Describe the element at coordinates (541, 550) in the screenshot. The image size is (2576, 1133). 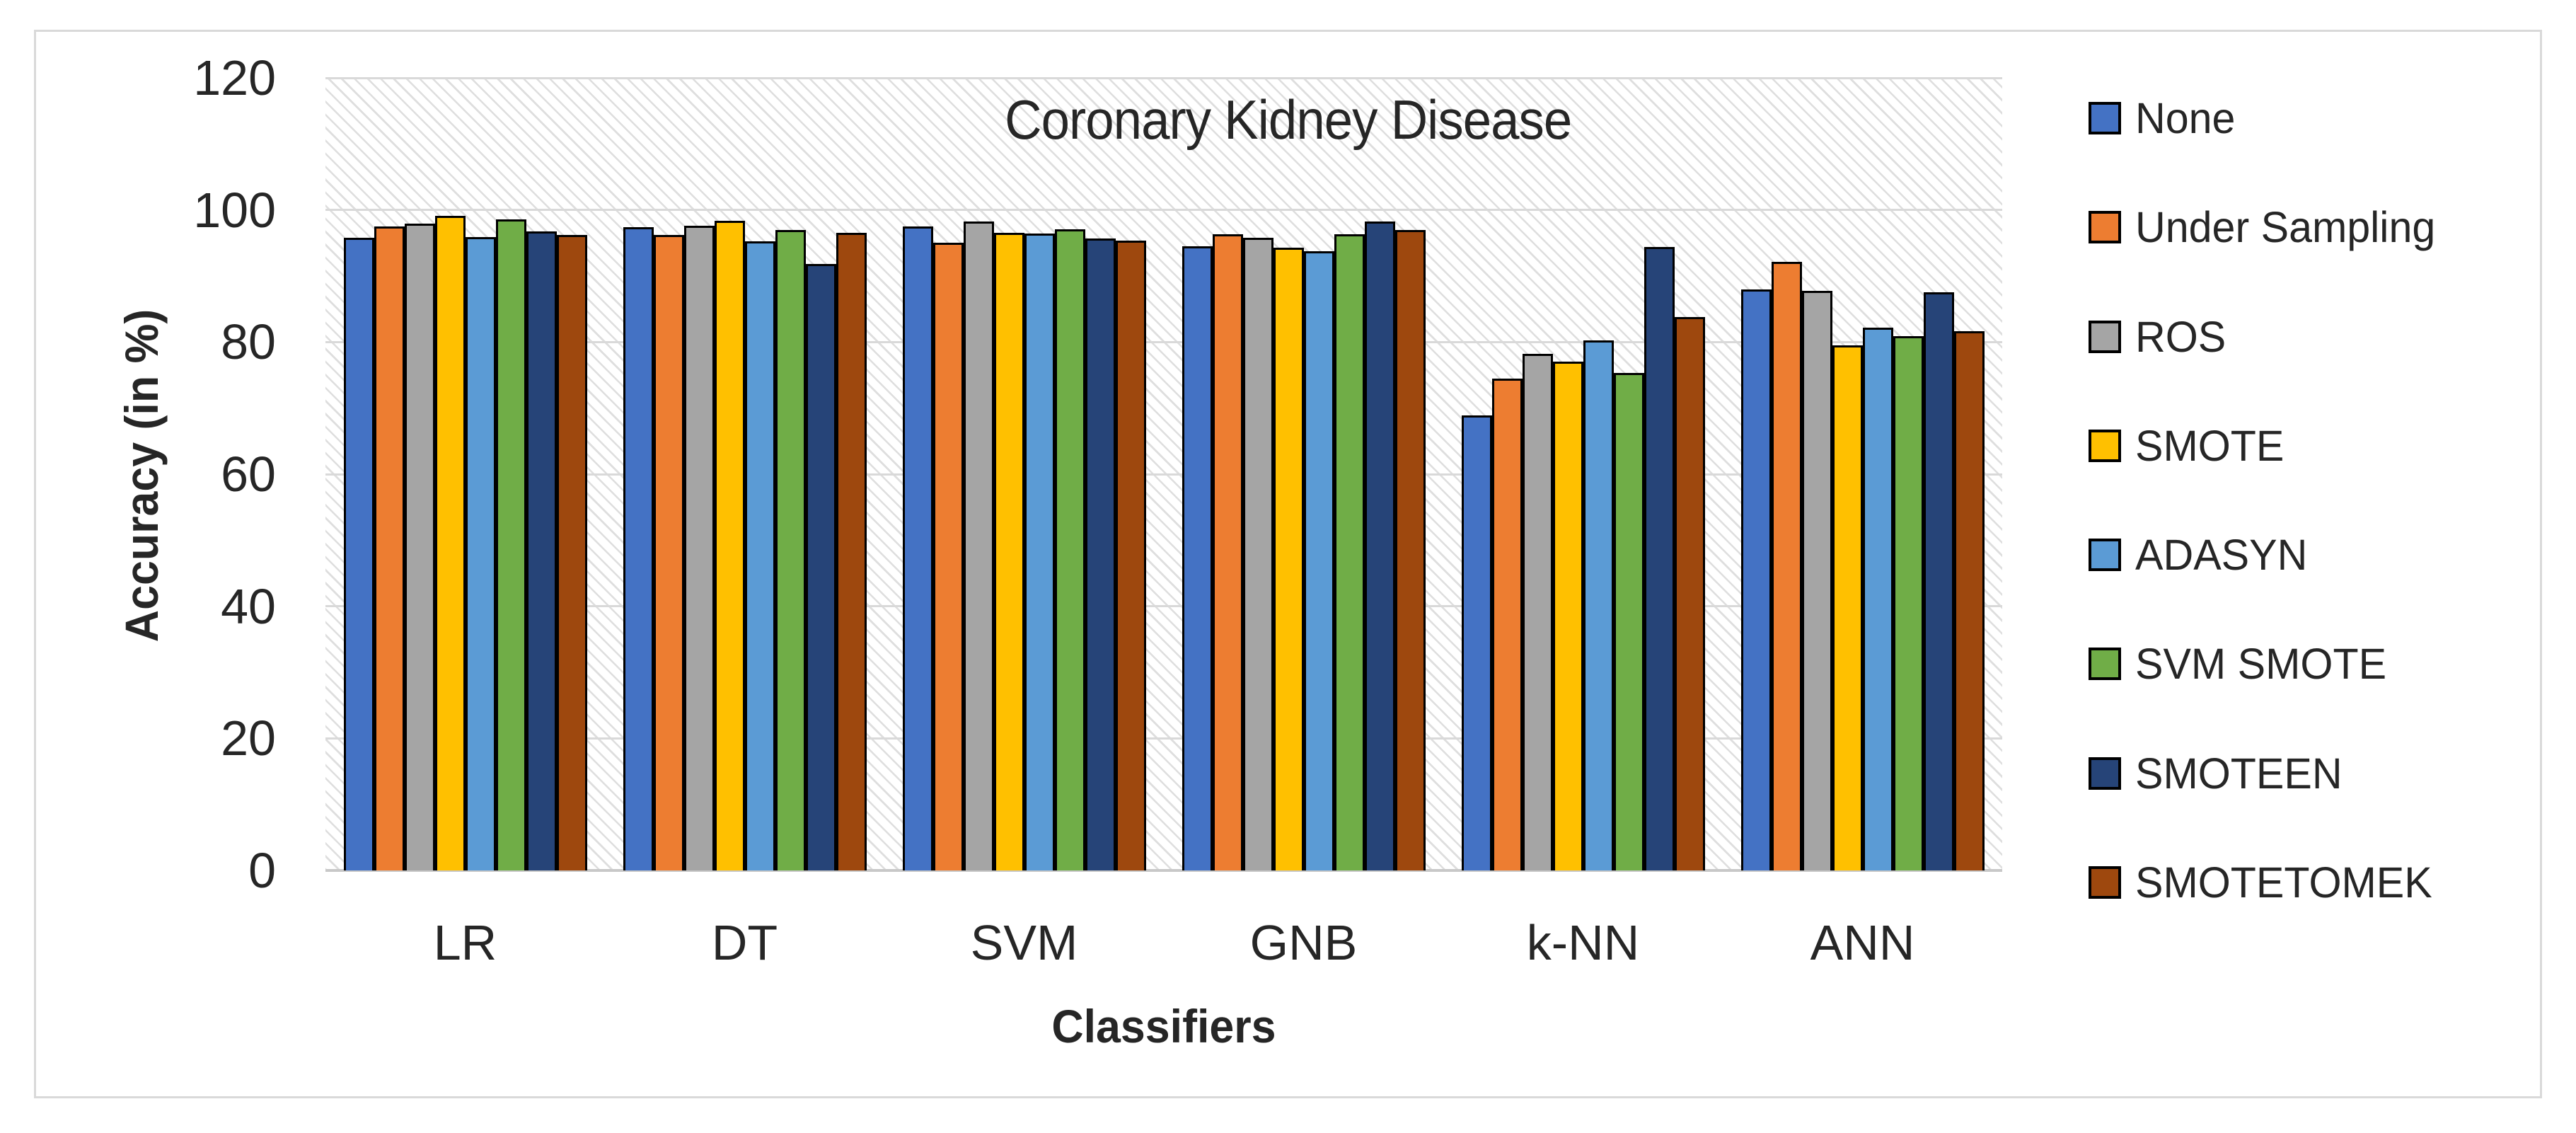
I see `bar-smoteen-lr` at that location.